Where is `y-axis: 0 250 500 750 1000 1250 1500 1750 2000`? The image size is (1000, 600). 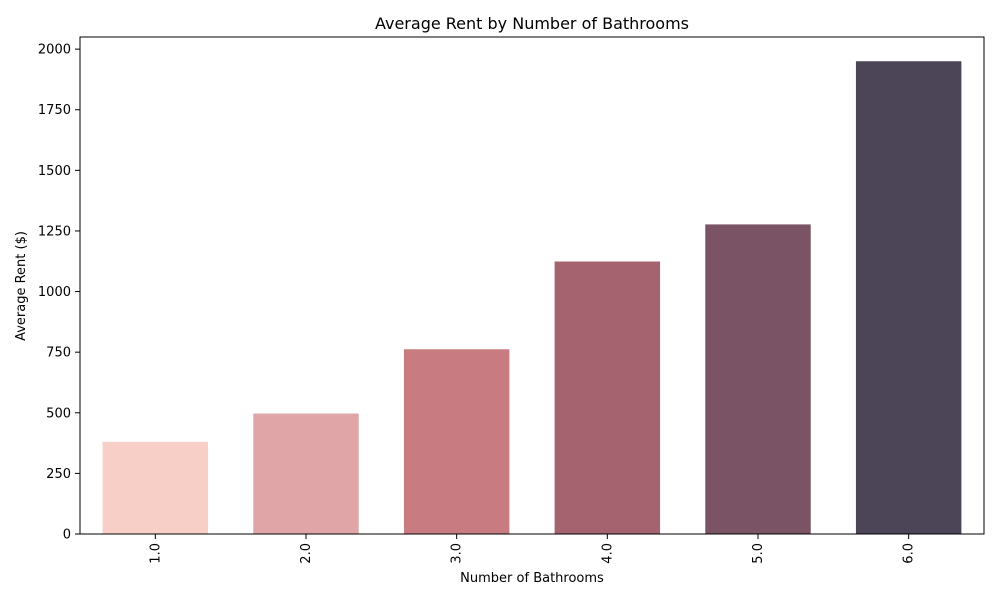 y-axis: 0 250 500 750 1000 1250 1500 1750 2000 is located at coordinates (59, 293).